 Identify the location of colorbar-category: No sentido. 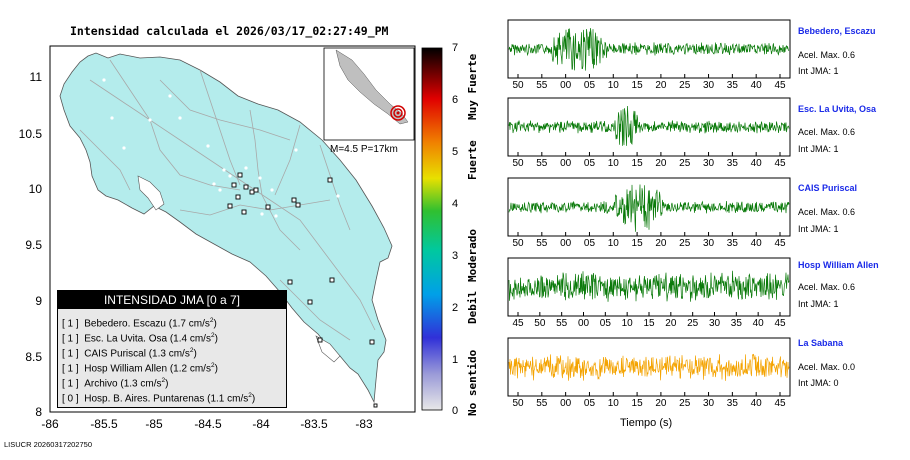
(472, 382).